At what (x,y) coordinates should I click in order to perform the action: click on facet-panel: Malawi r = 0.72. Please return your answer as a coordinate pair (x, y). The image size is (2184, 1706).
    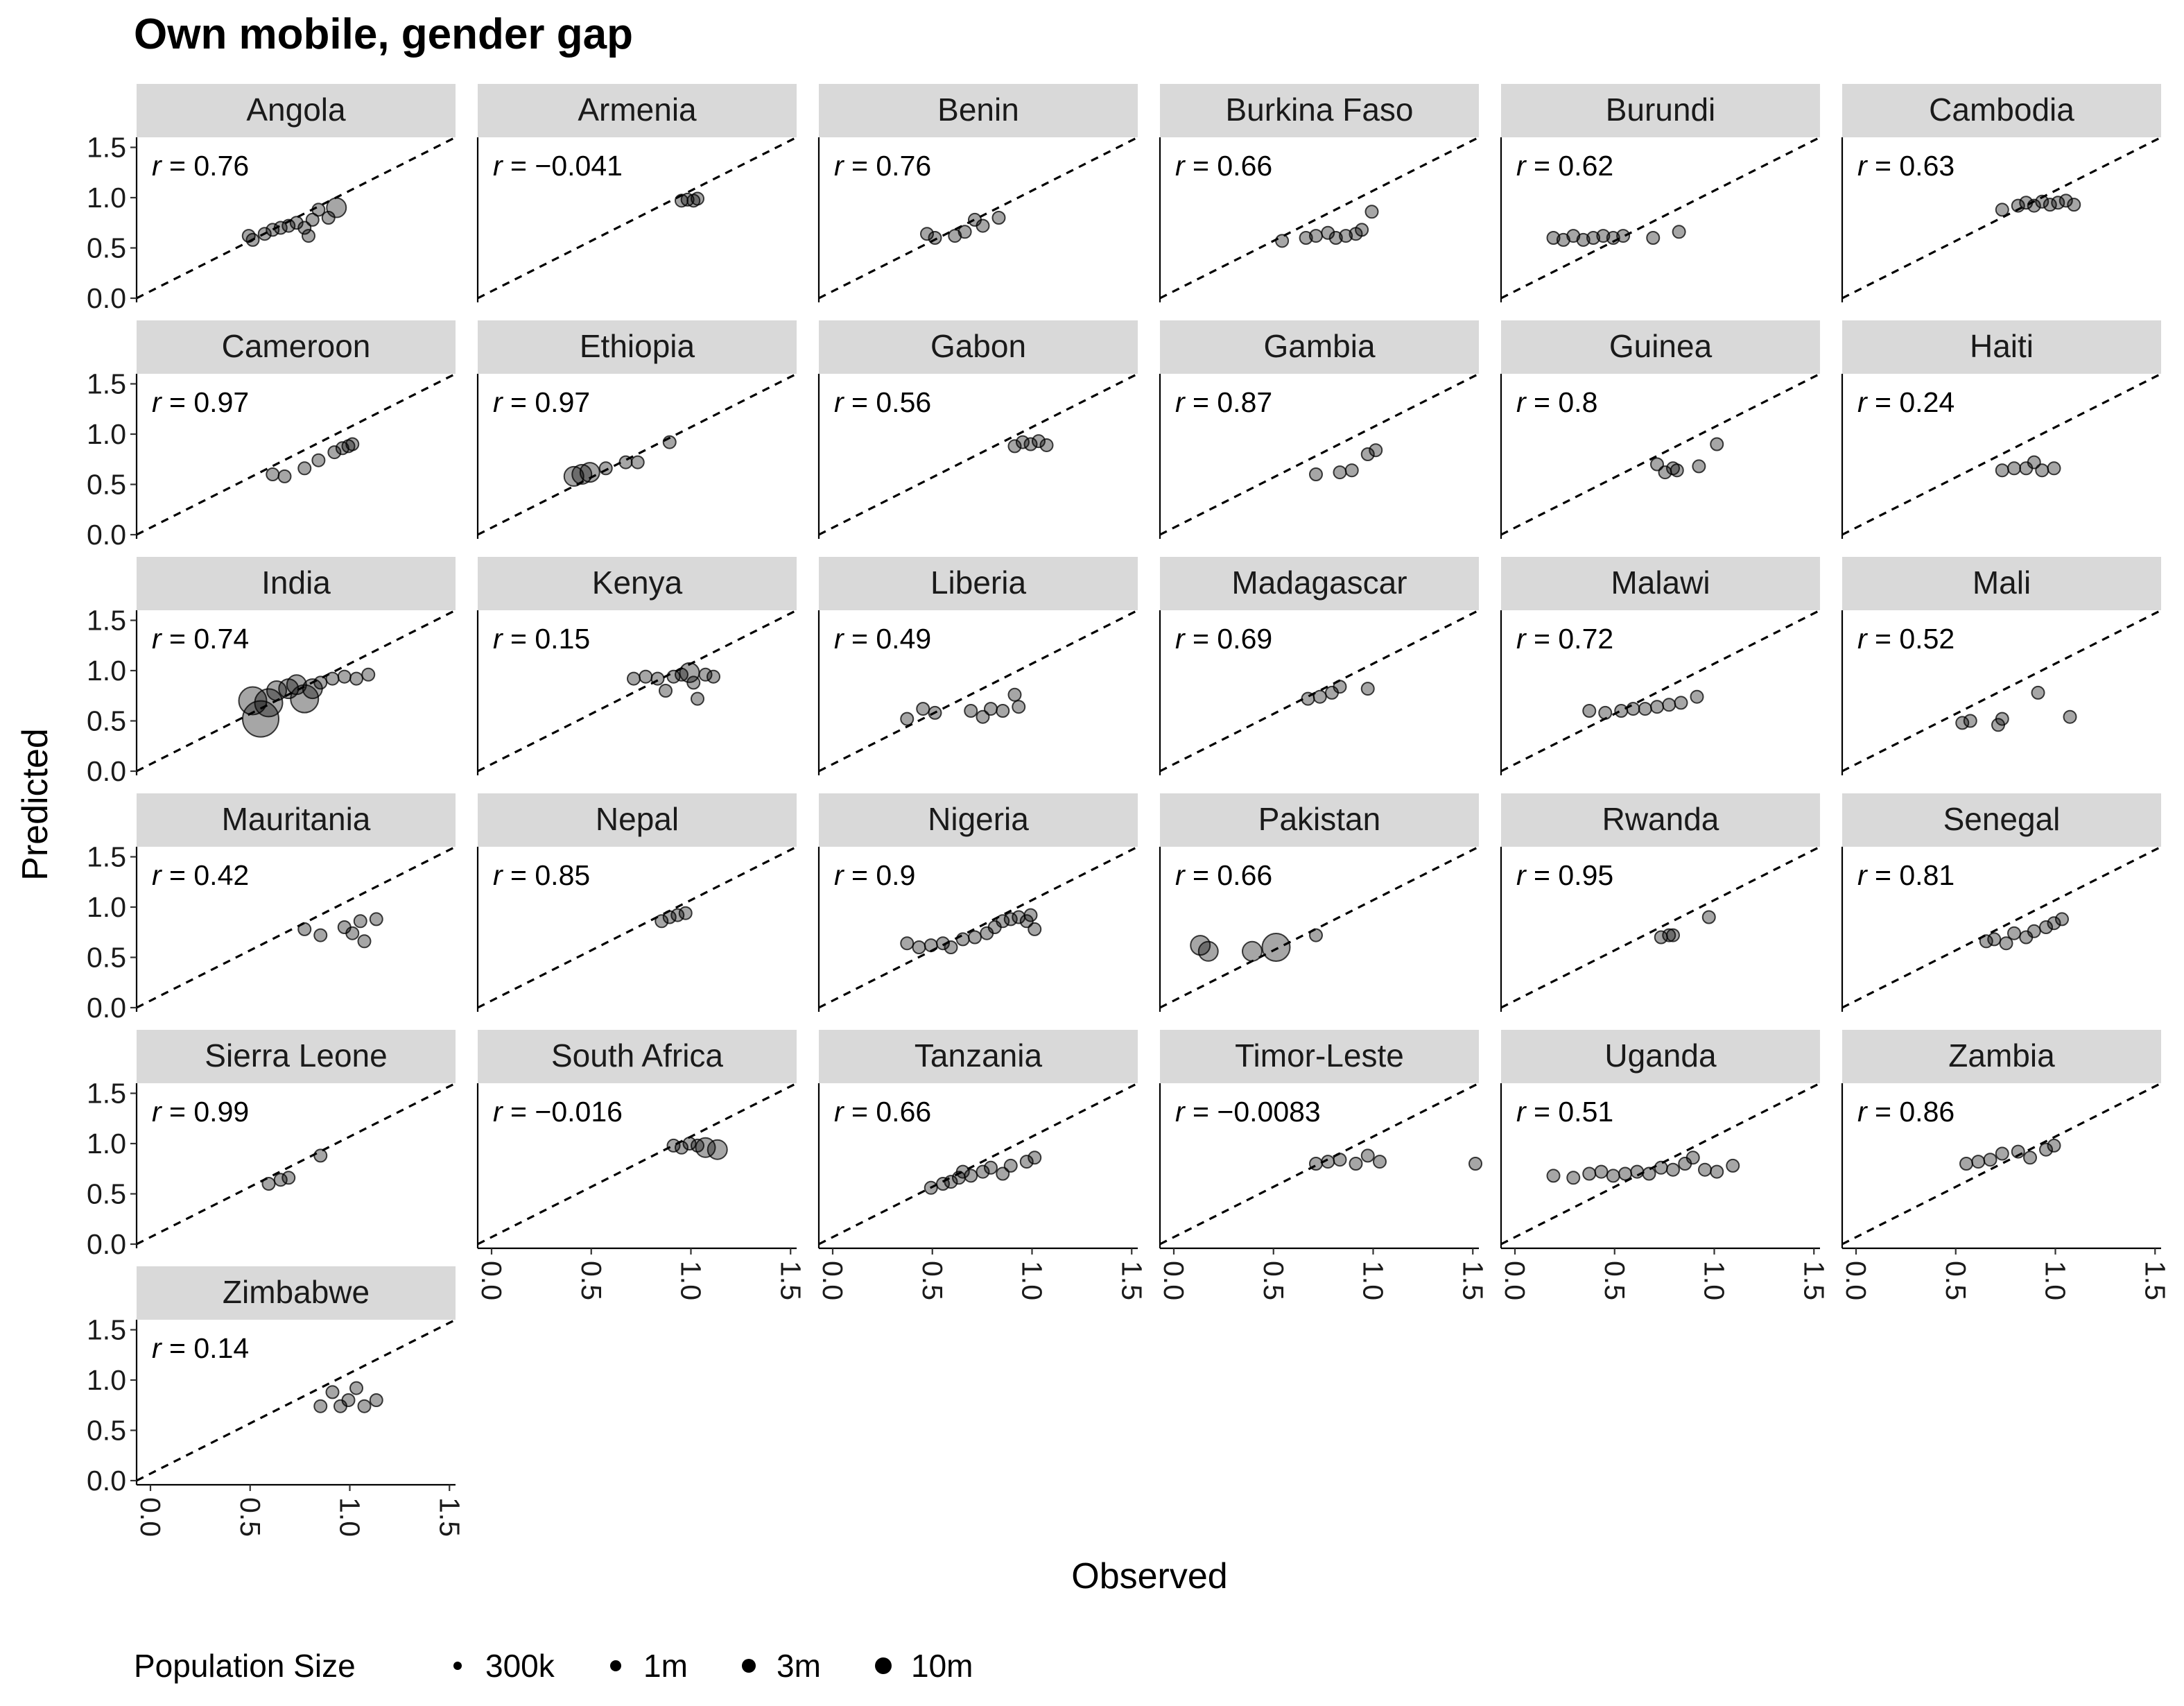
    Looking at the image, I should click on (1660, 666).